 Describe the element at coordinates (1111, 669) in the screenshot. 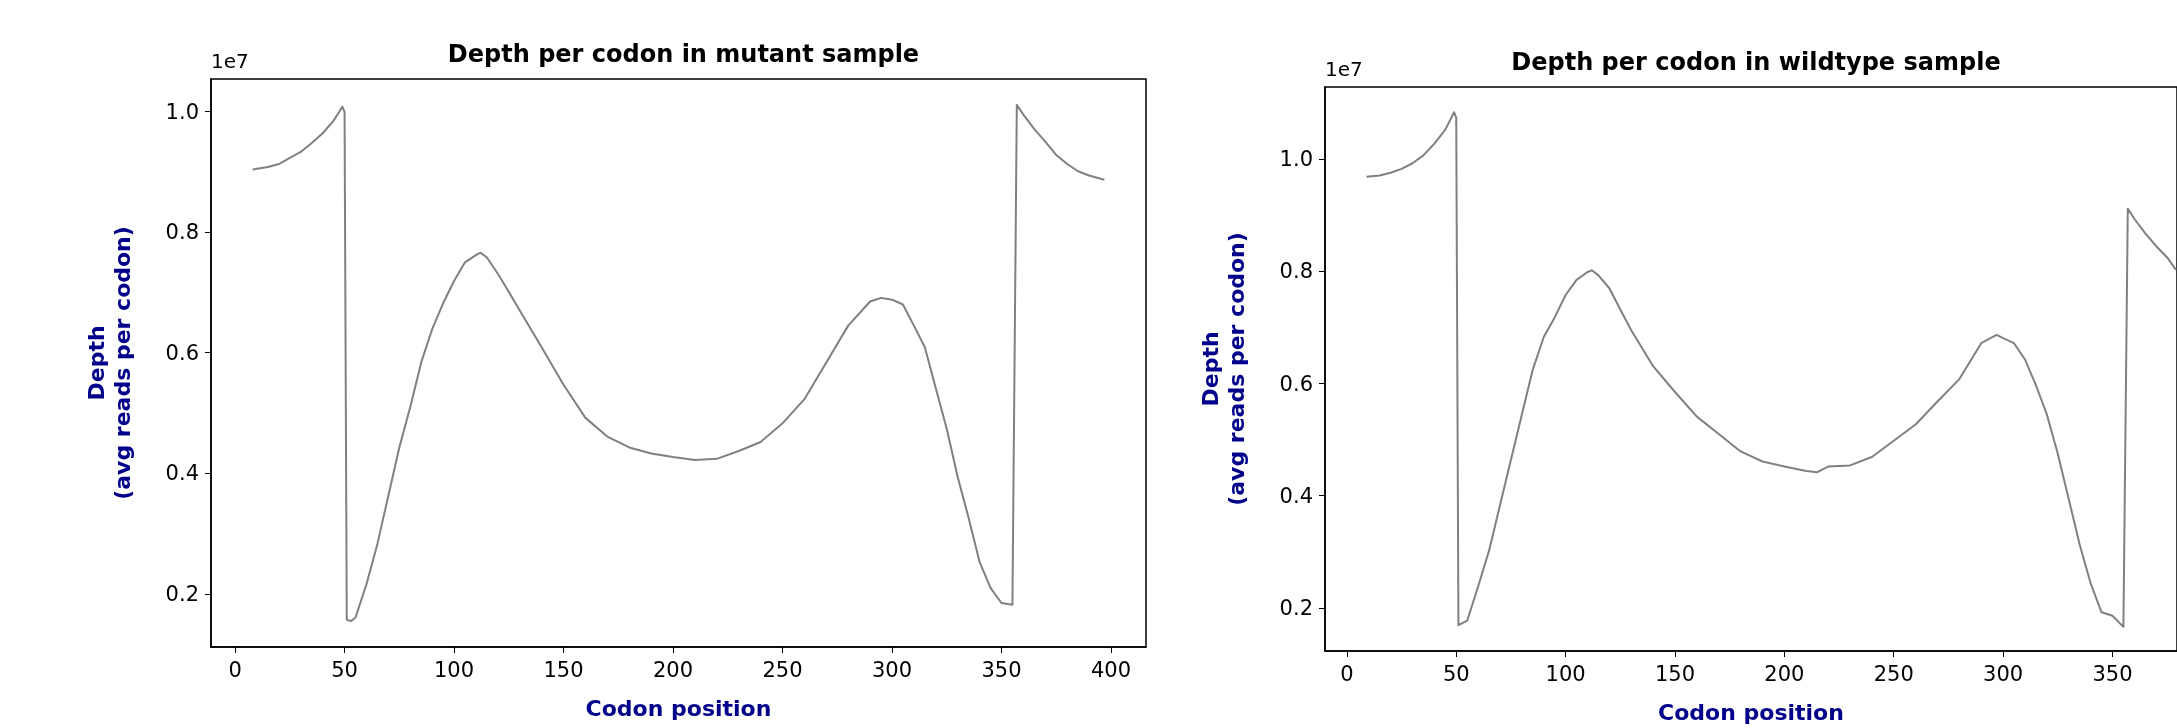

I see `x-tick-label: 400` at that location.